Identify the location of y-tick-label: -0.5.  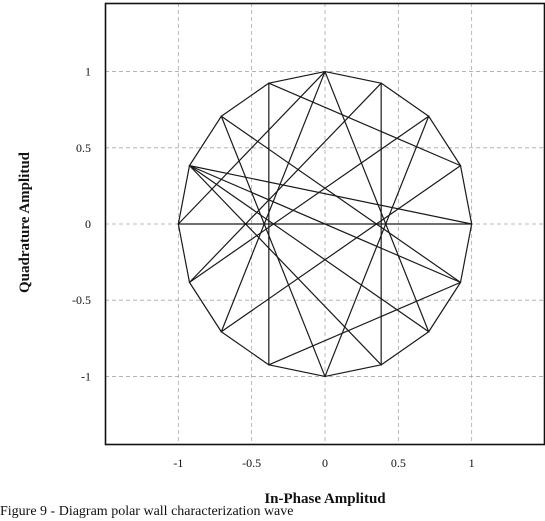
(81, 300).